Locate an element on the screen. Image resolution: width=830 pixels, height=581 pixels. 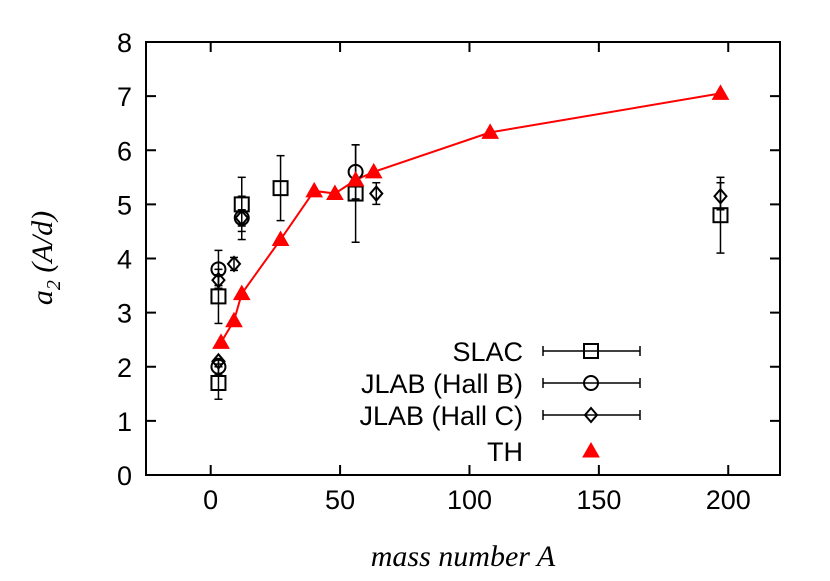
legend-label-jlab-hall-c: JLAB (Hall C) is located at coordinates (441, 416).